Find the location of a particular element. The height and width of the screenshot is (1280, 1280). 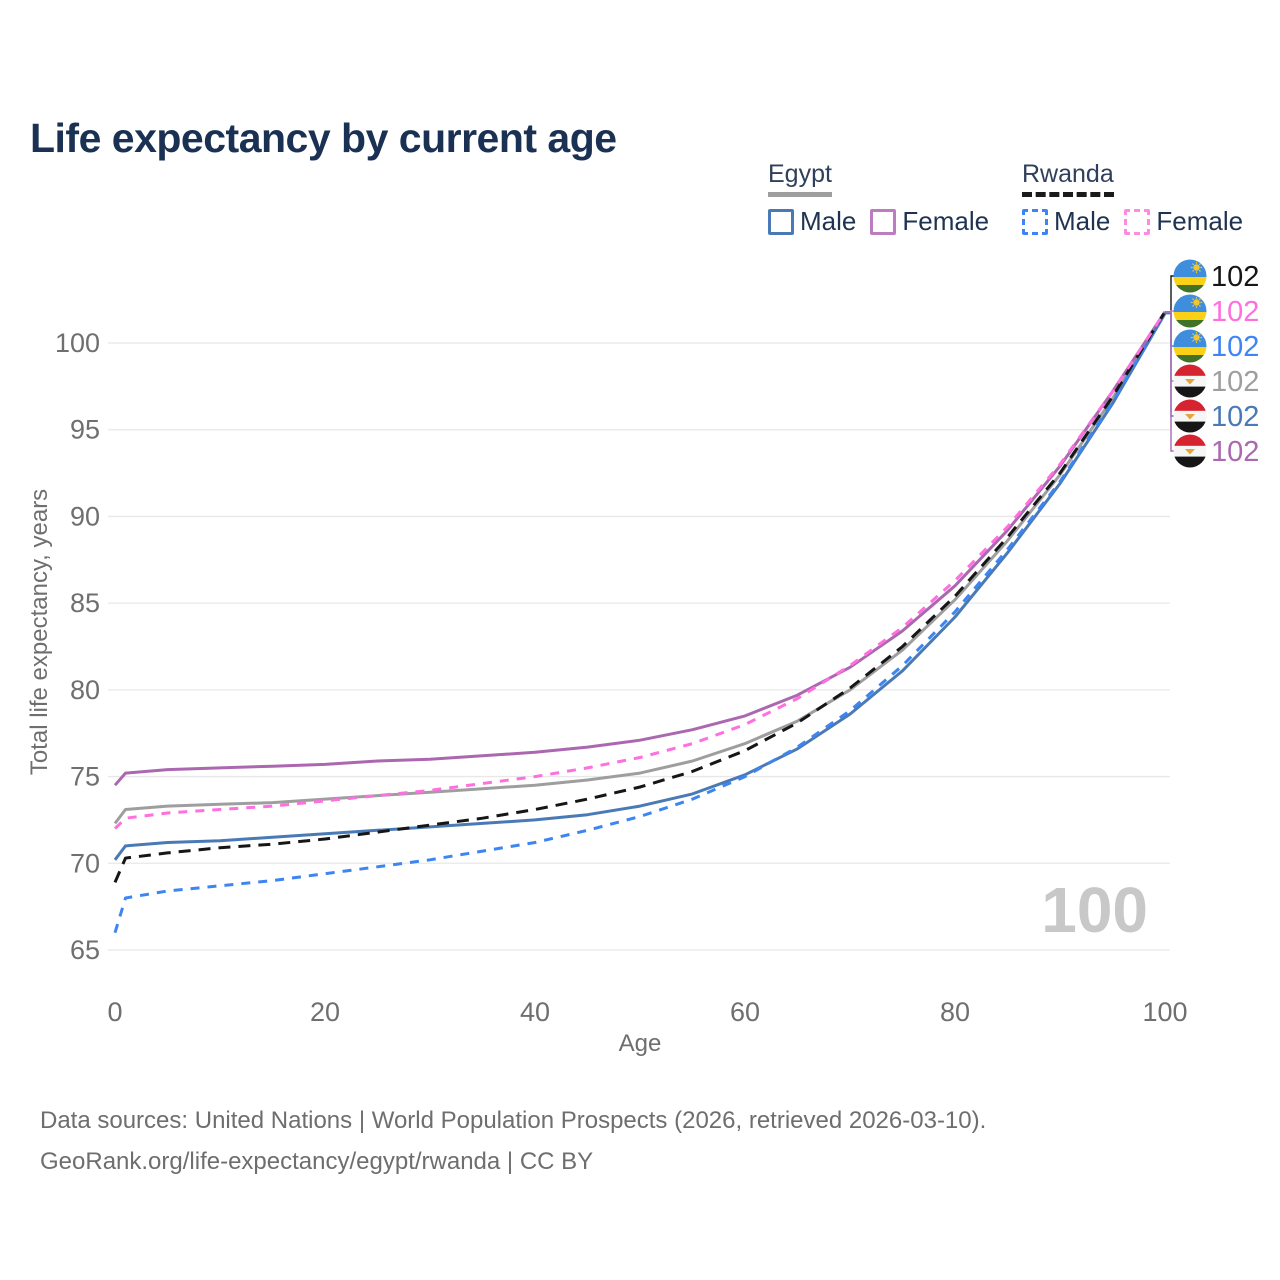

checkbox-egypt-female is located at coordinates (883, 221).